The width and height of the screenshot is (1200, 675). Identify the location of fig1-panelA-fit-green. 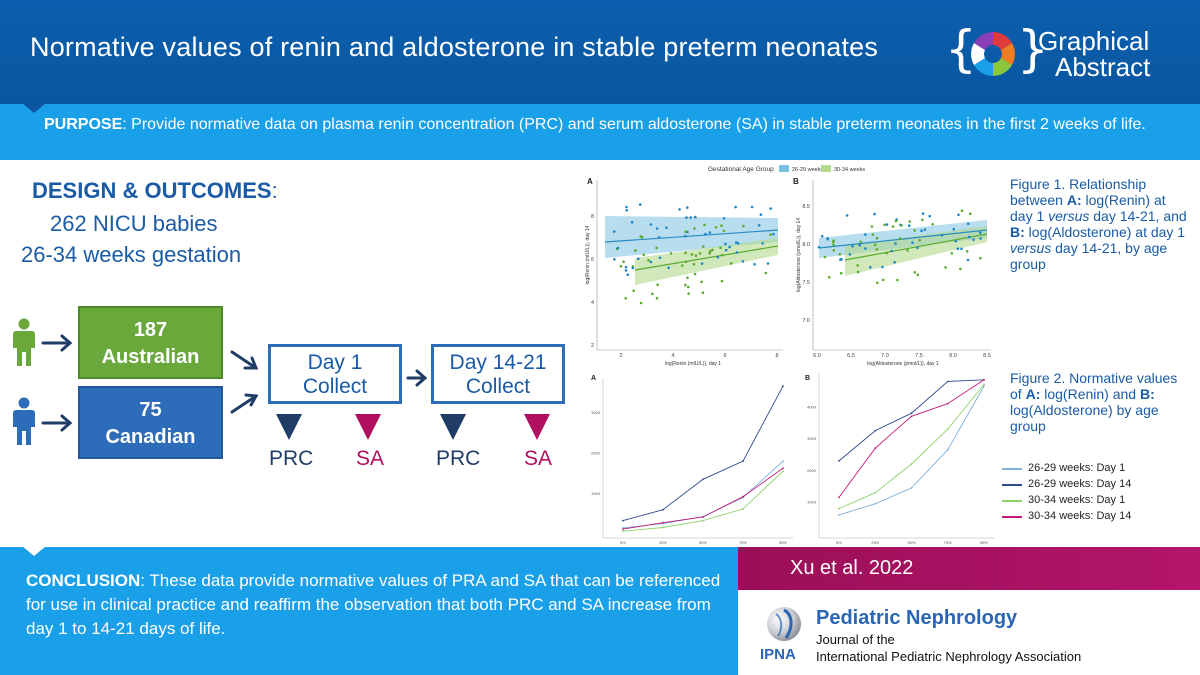
(706, 258).